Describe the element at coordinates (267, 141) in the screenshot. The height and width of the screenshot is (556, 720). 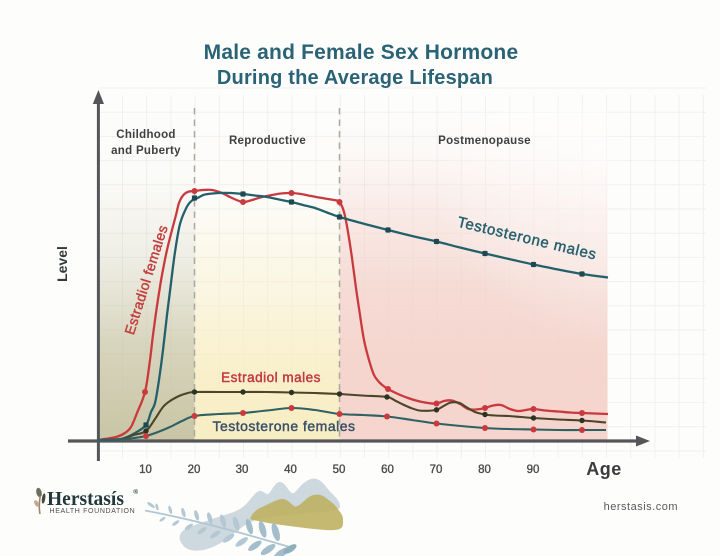
I see `svg-text: Reproductive` at that location.